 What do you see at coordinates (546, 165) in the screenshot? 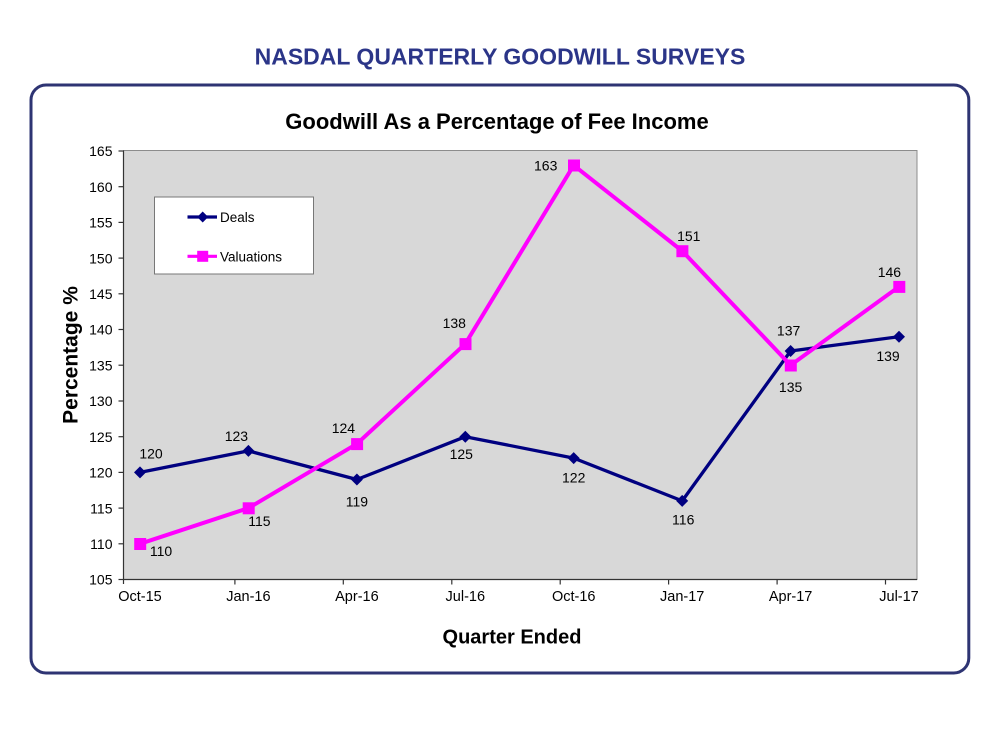
I see `svg-text: 163` at bounding box center [546, 165].